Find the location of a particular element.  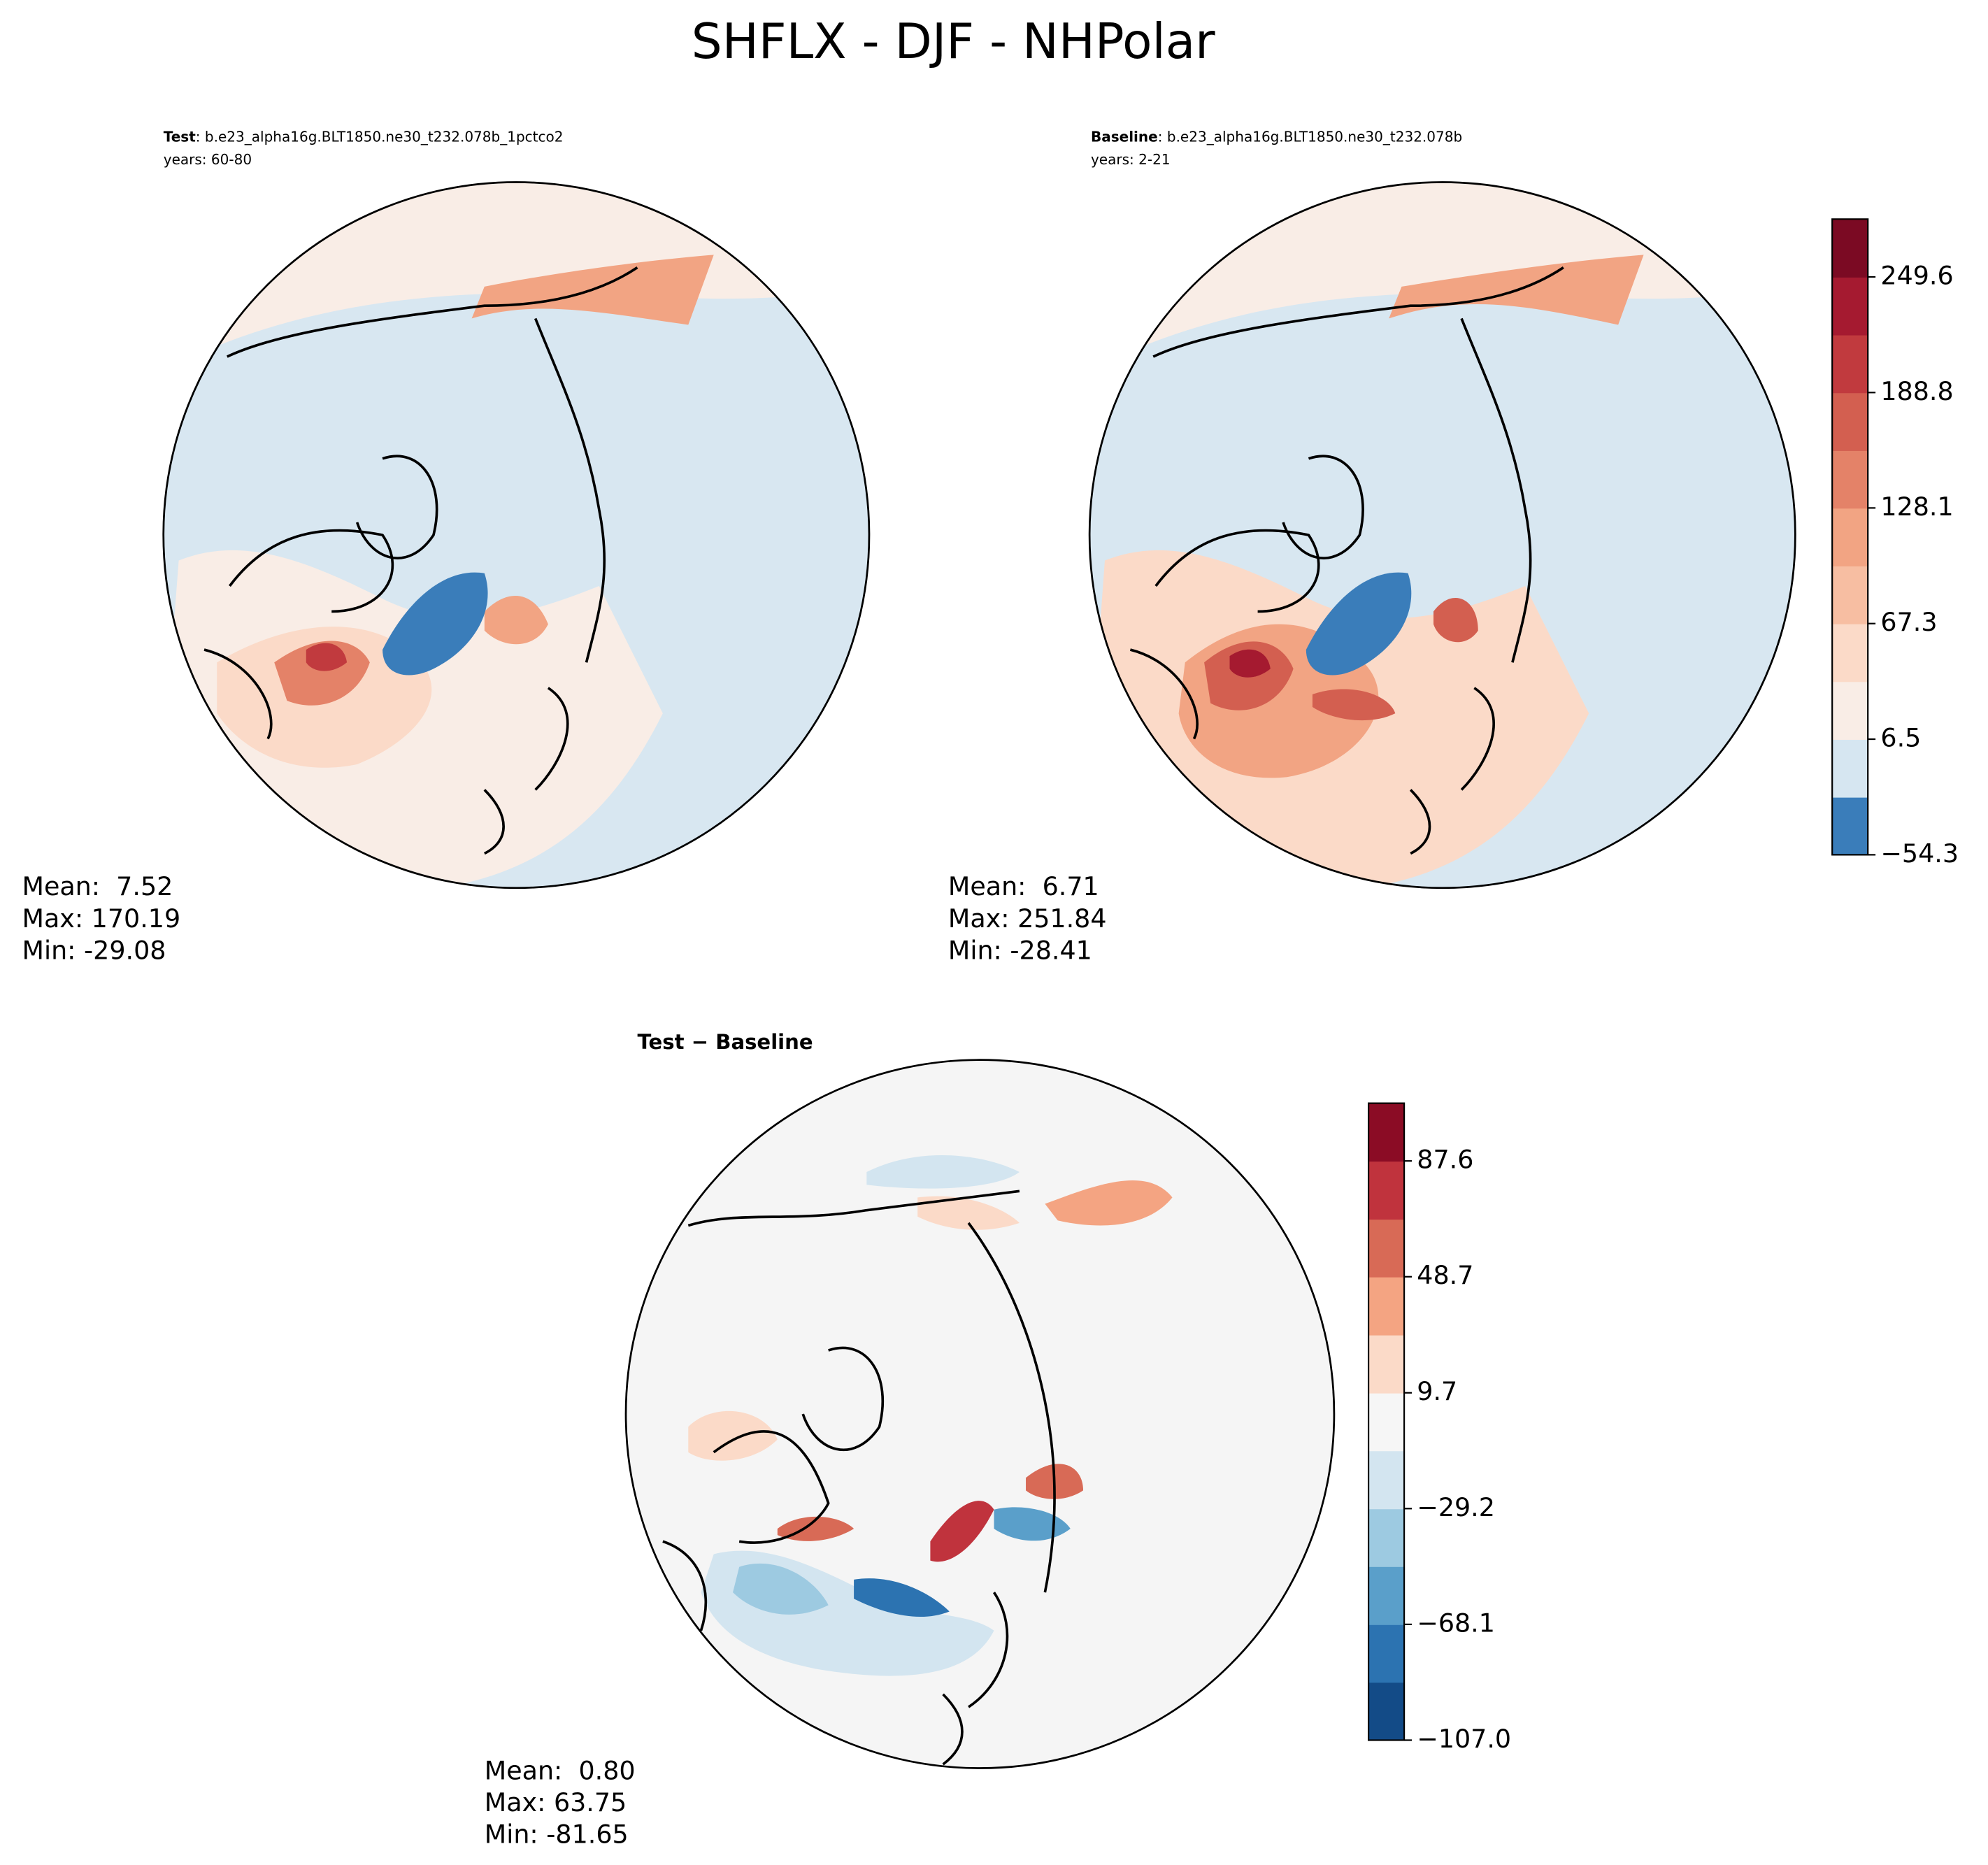

colorbar-tick-label: 87.6 is located at coordinates (1445, 1160).